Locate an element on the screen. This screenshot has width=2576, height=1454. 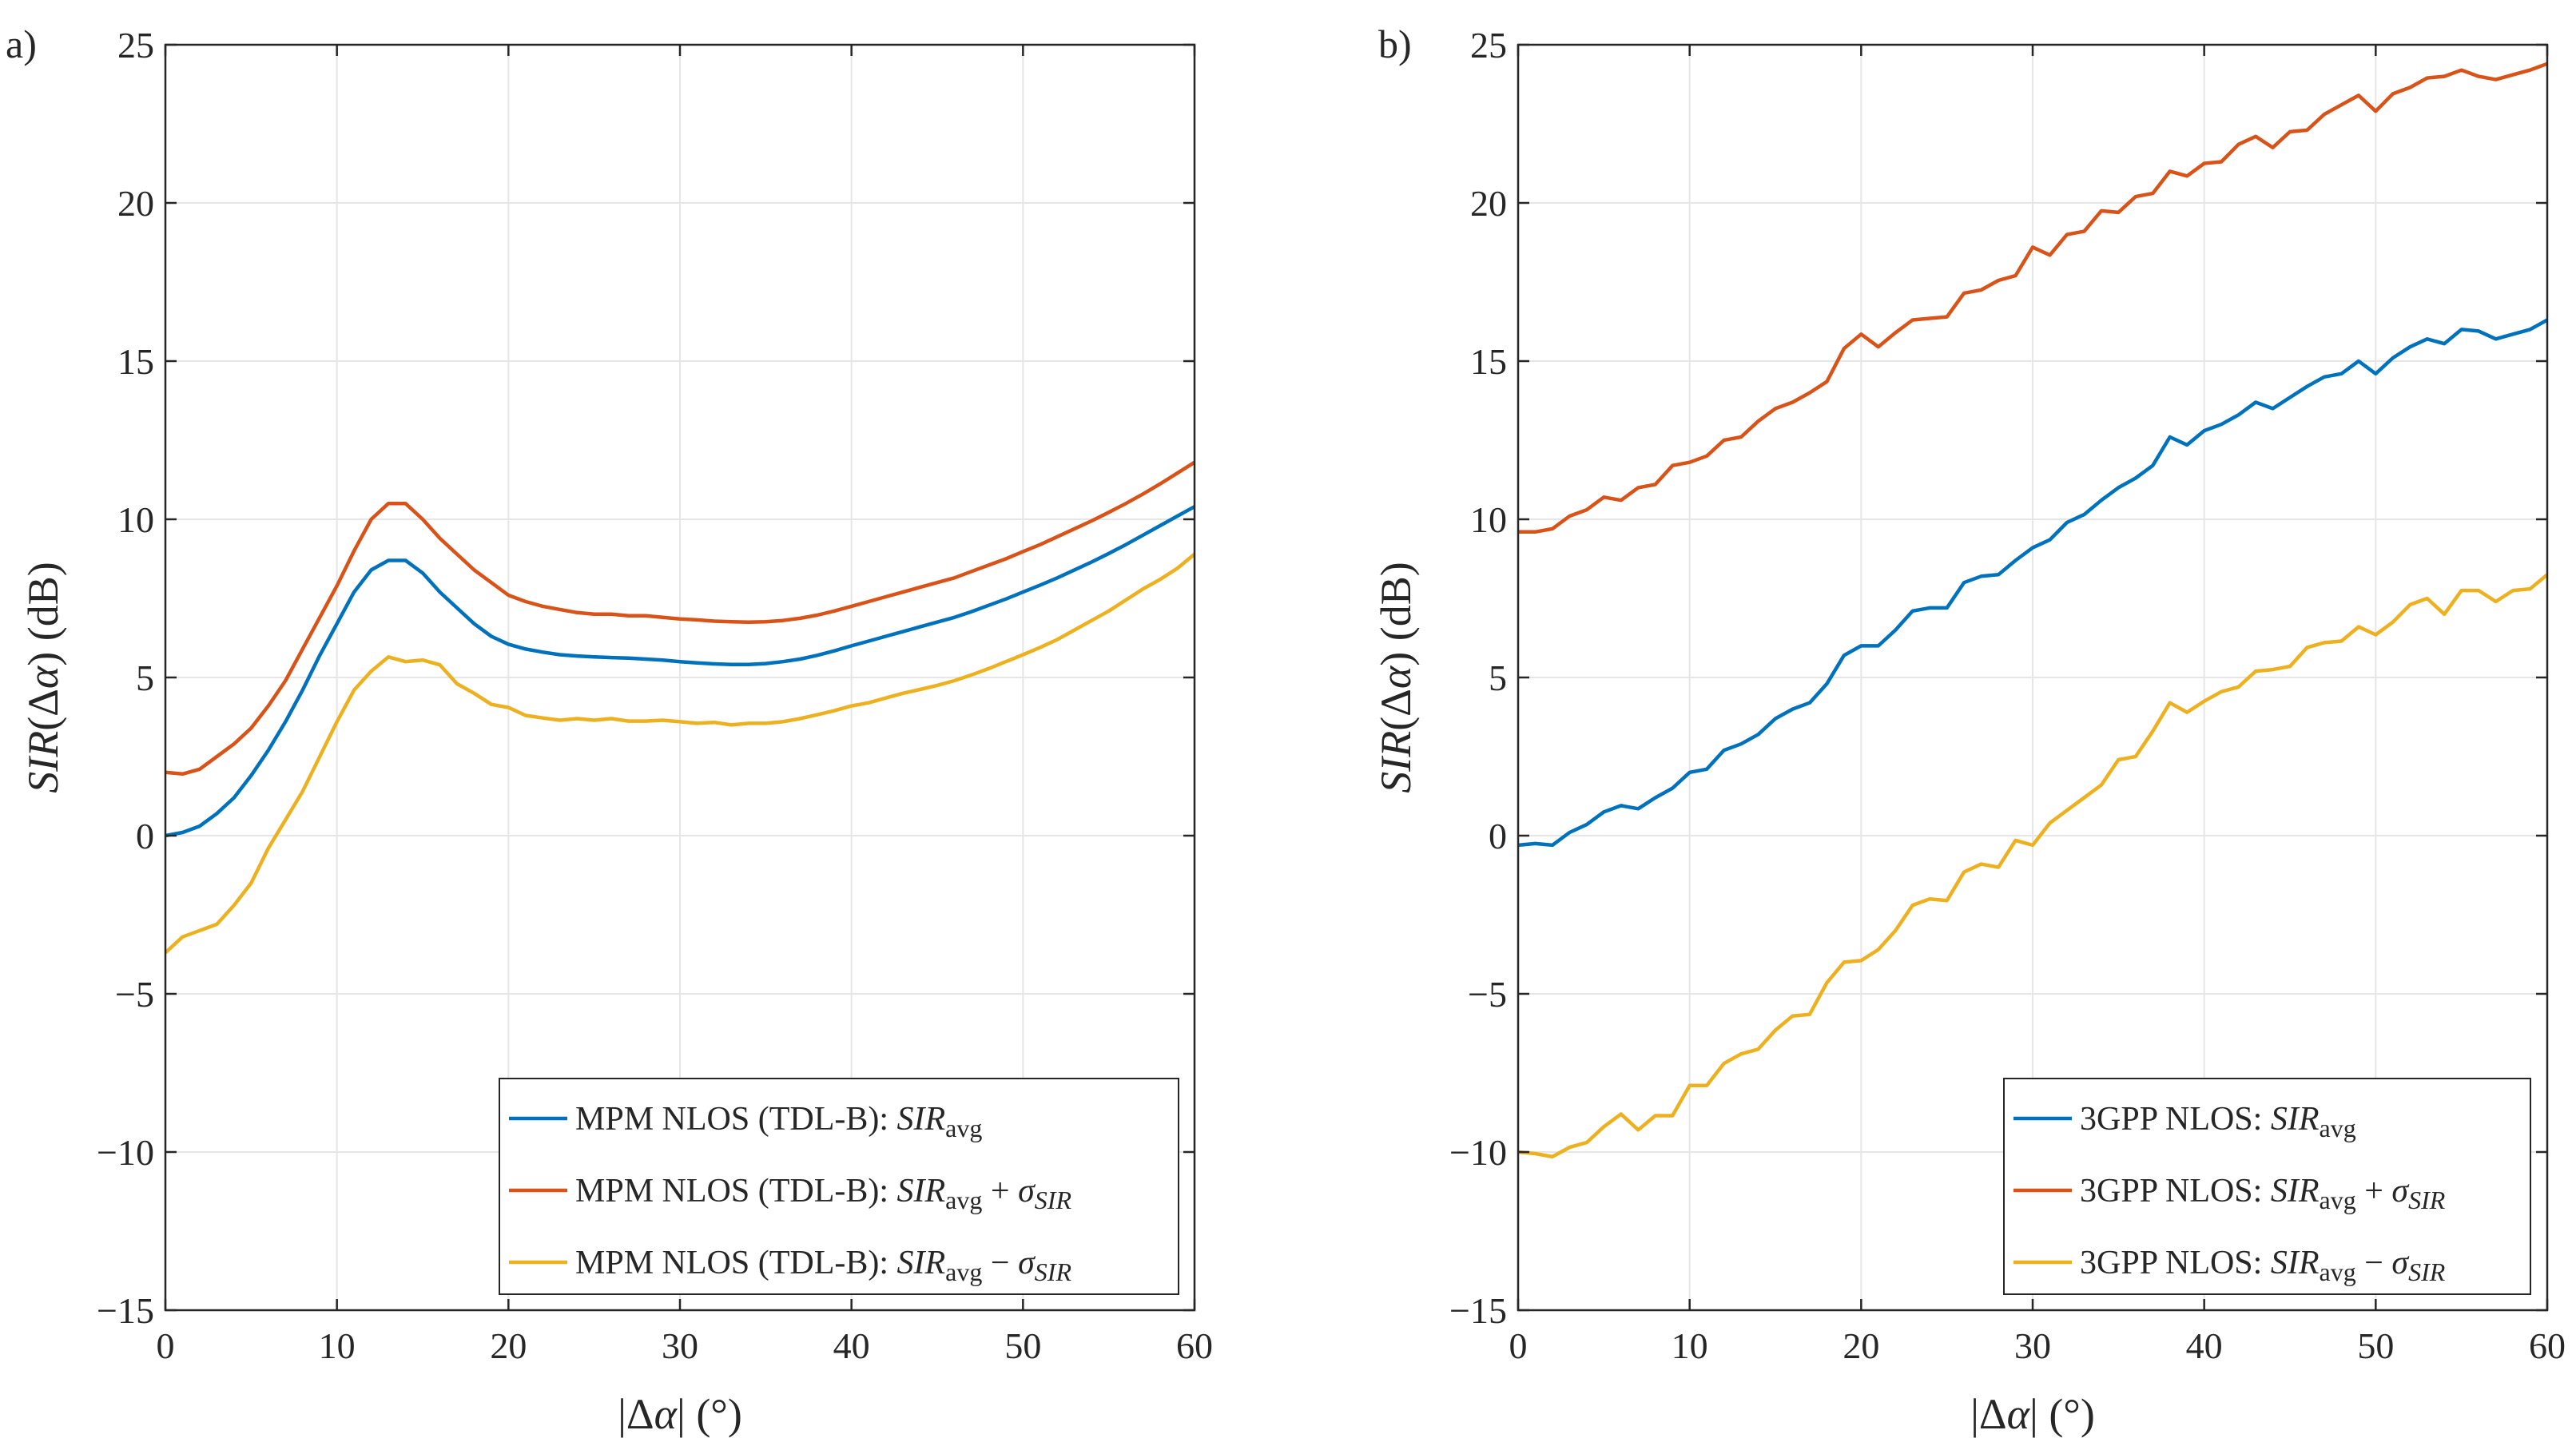
legend-entry-3: 3GPP NLOS: SIRavg − σSIR is located at coordinates (2263, 1265).